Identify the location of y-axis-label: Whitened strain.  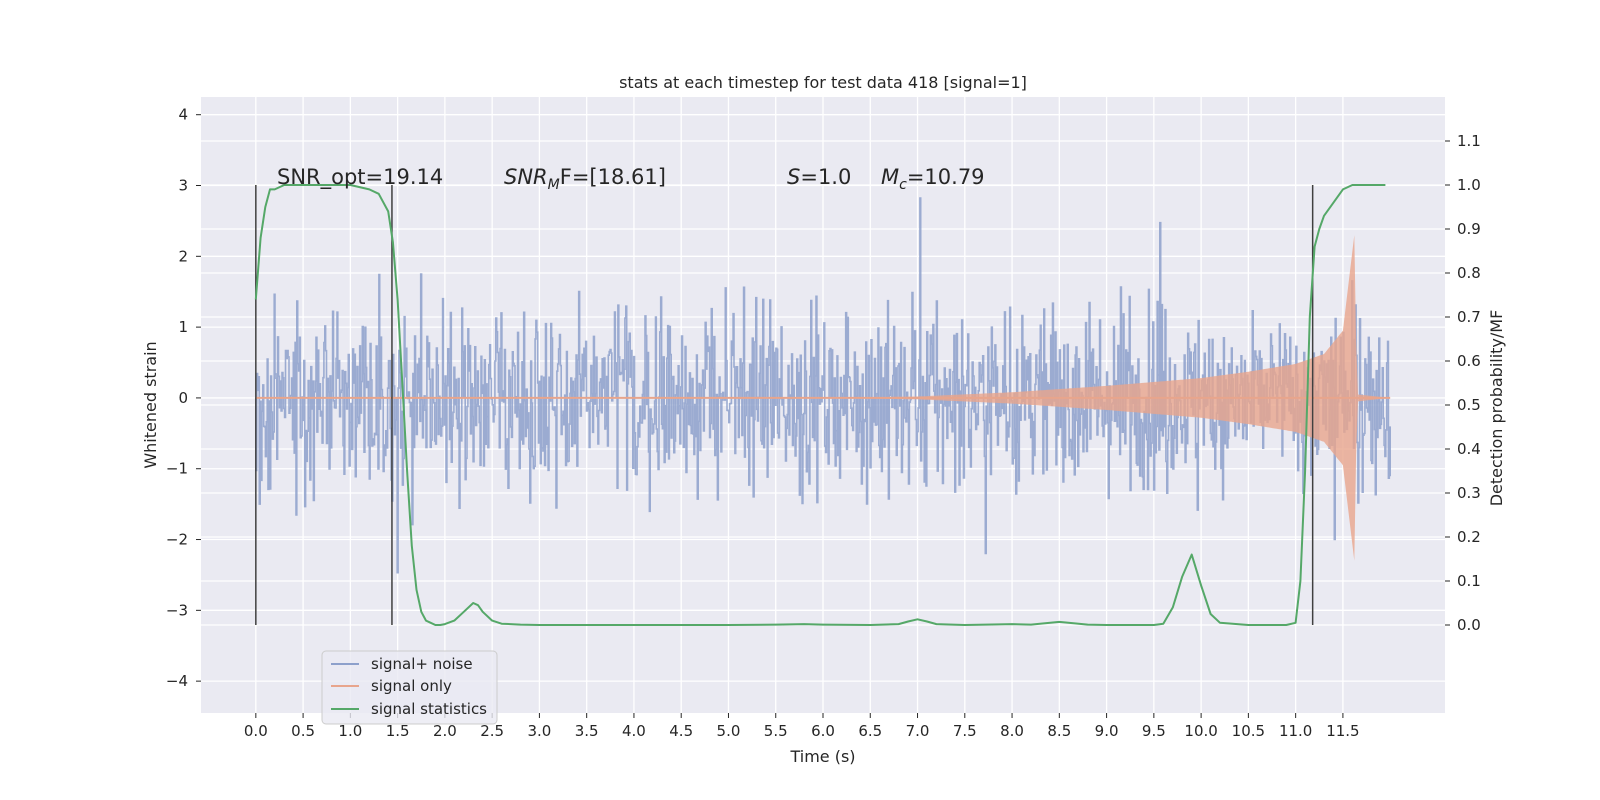
(150, 404).